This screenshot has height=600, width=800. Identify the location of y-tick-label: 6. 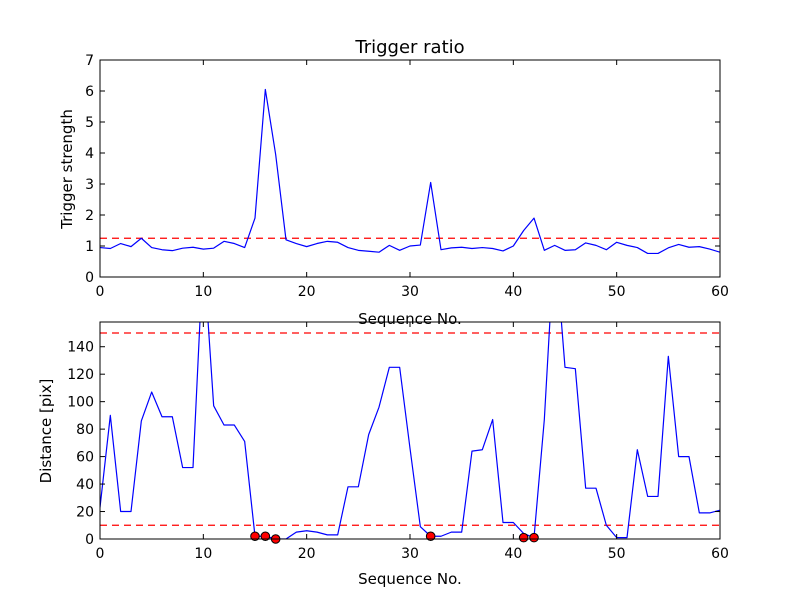
(89, 92).